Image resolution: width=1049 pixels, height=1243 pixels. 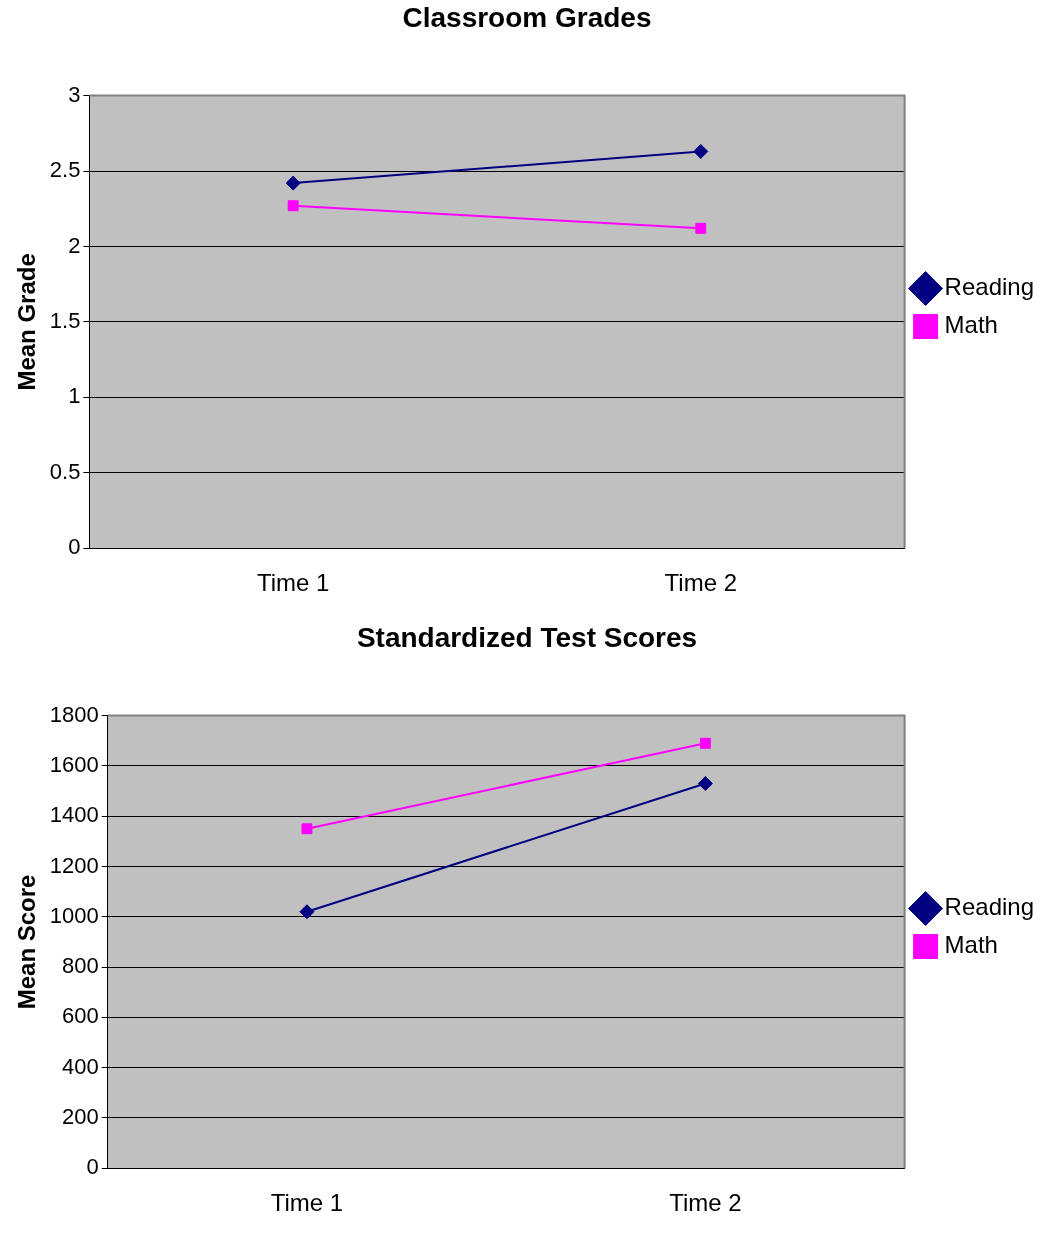 What do you see at coordinates (27, 322) in the screenshot?
I see `y-axis-title: Mean Grade` at bounding box center [27, 322].